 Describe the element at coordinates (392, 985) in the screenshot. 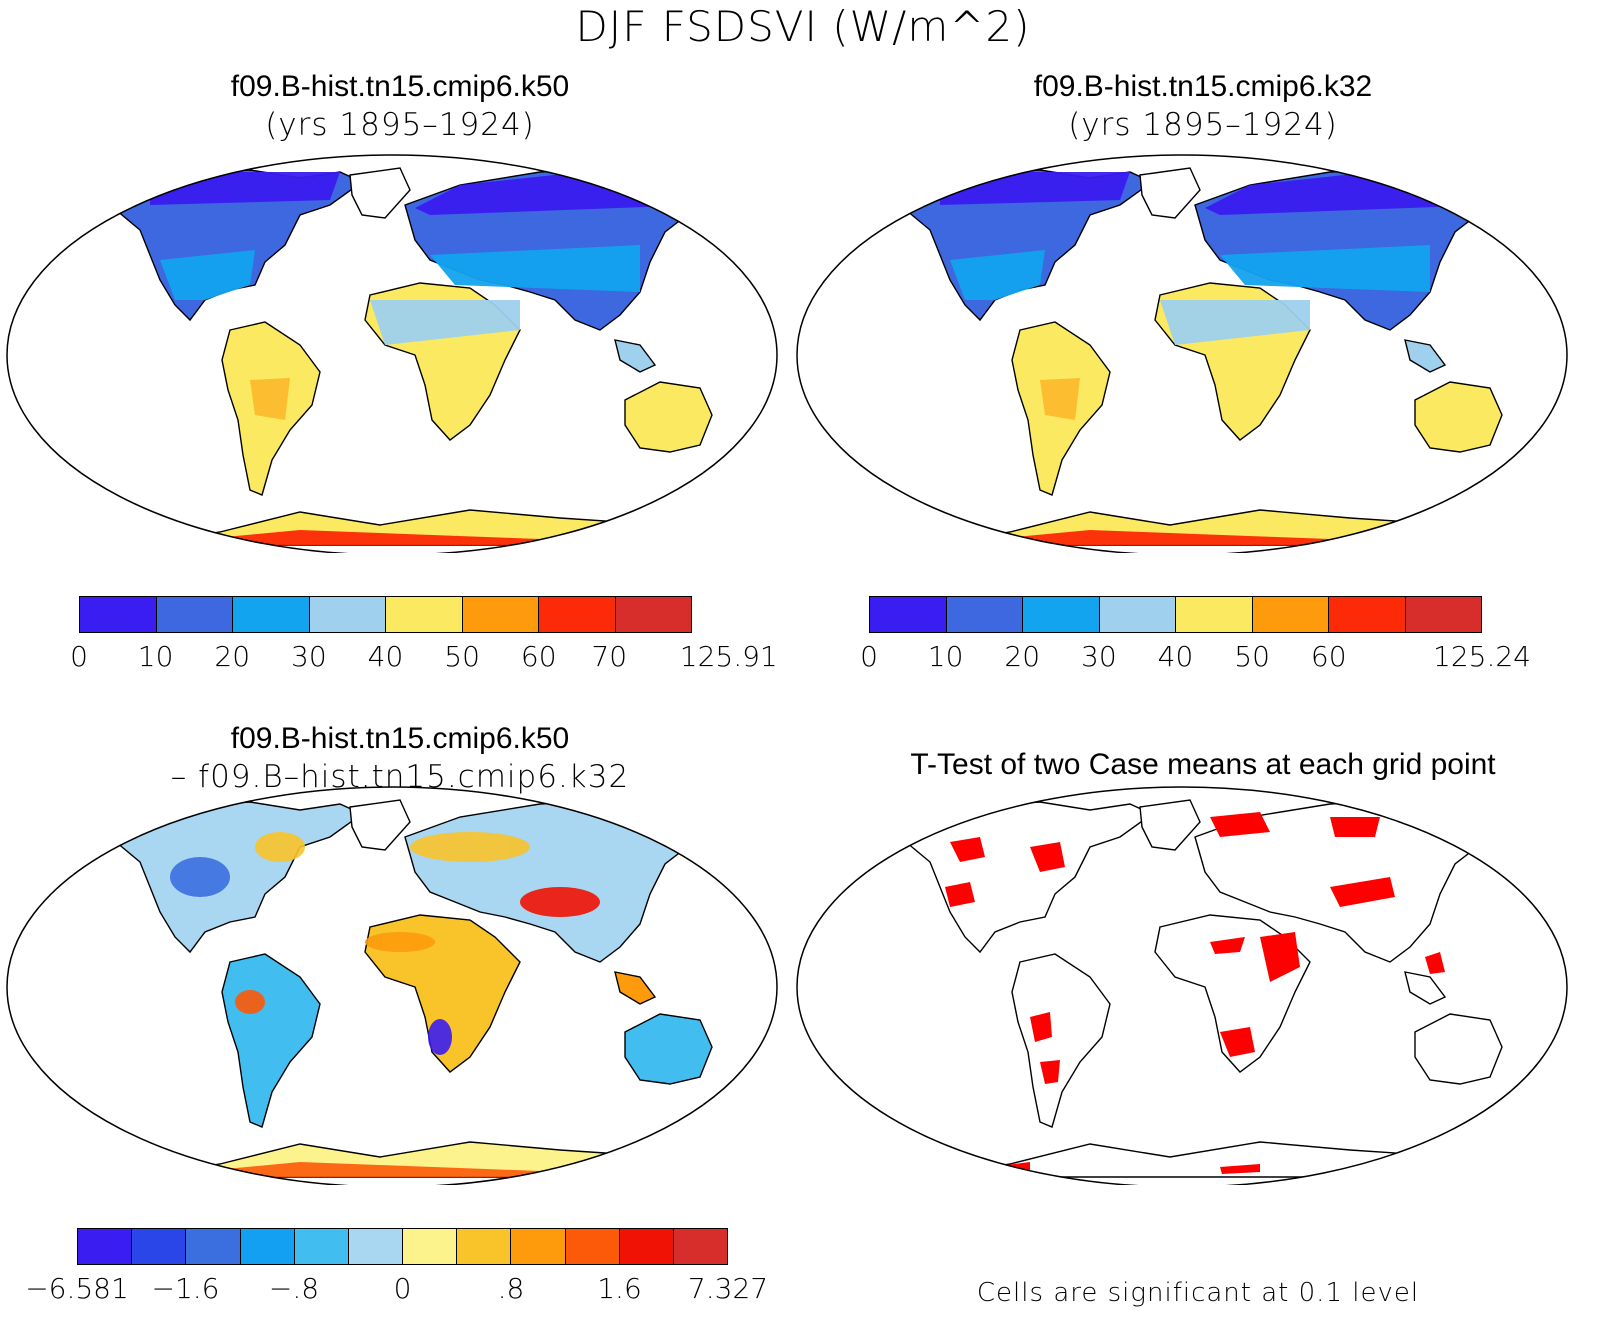

I see `panel3-map` at that location.